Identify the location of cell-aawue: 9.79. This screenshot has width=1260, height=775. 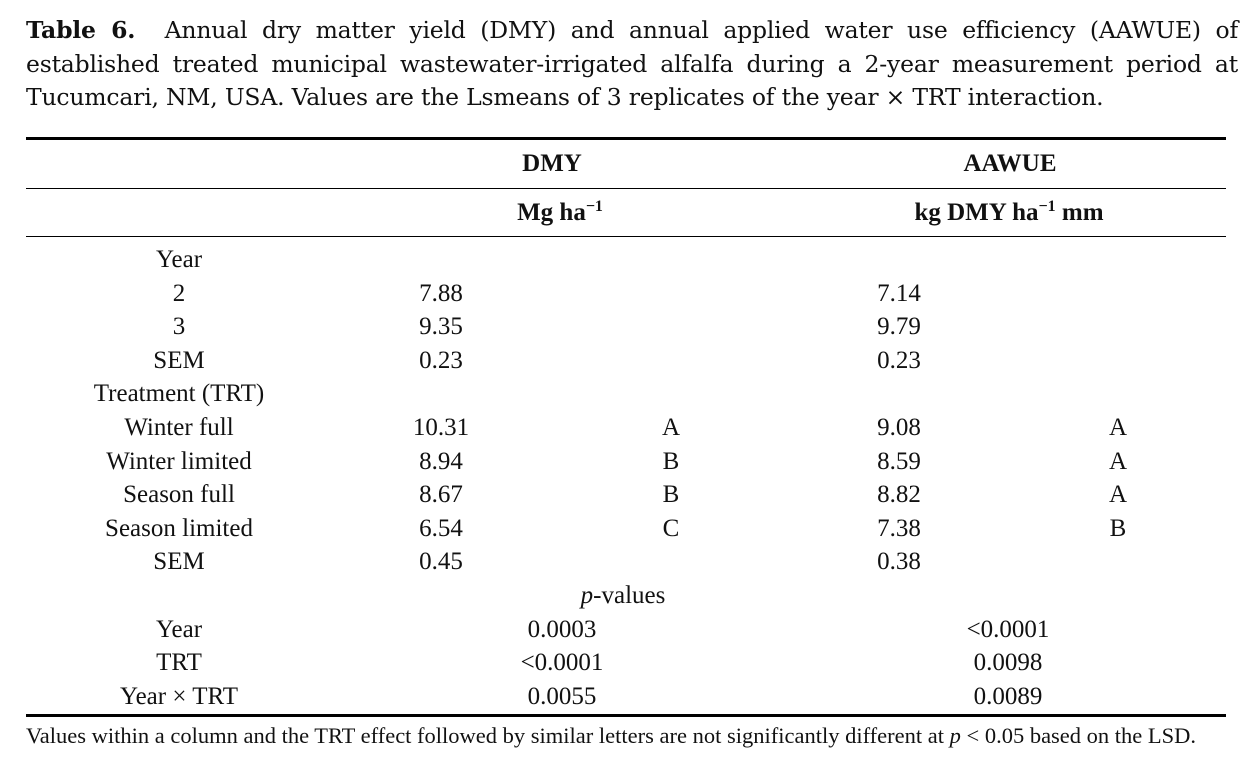
(899, 327).